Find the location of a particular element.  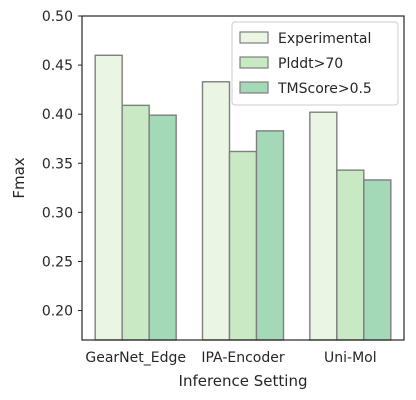

y-tick-label: 0.50 is located at coordinates (57, 17).